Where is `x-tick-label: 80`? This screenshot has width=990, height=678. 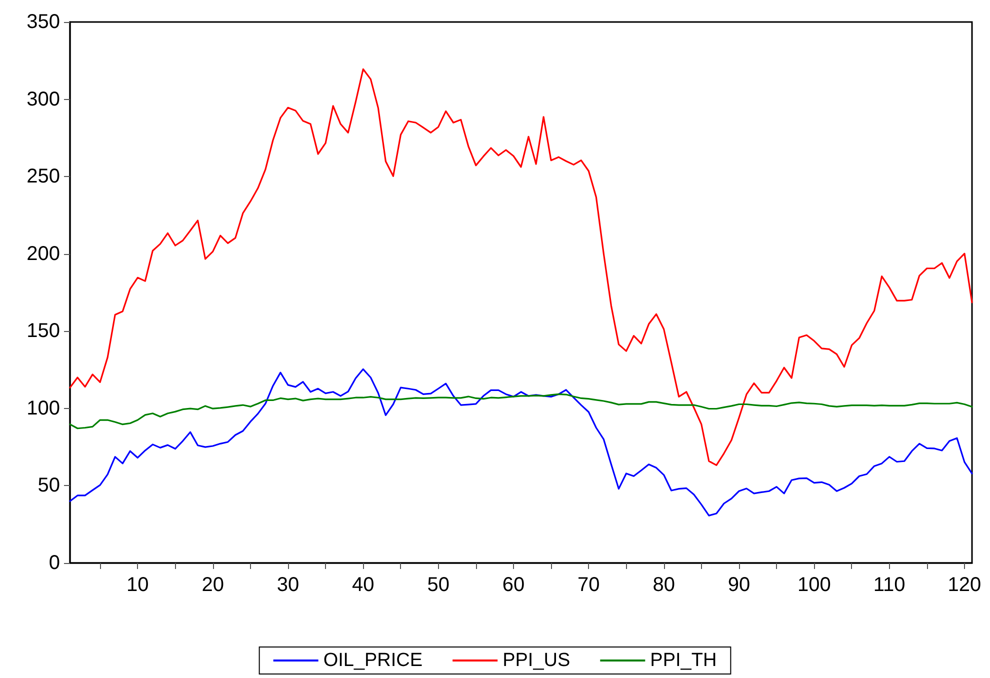 x-tick-label: 80 is located at coordinates (663, 585).